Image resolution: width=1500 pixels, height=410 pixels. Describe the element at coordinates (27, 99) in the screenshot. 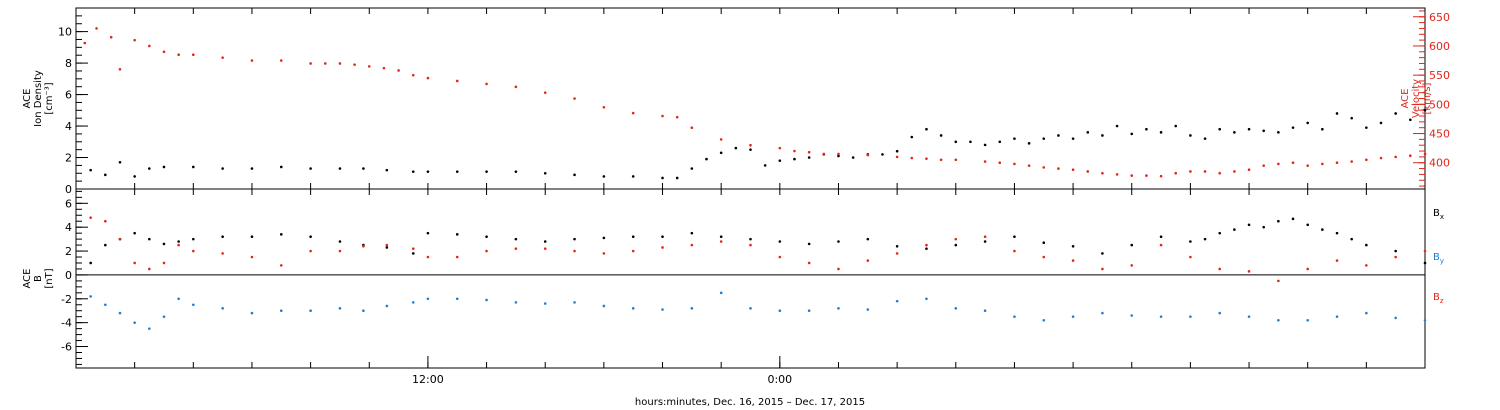

I see `left-axis-label-line: ACE` at that location.